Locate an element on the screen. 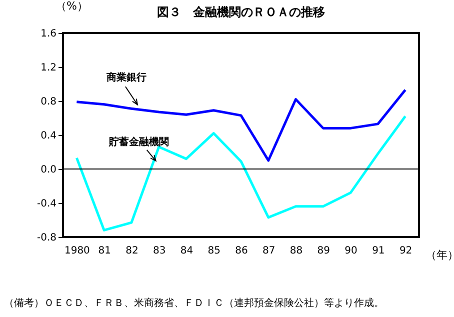 This screenshot has height=317, width=454. x-tick-label: 86 is located at coordinates (241, 251).